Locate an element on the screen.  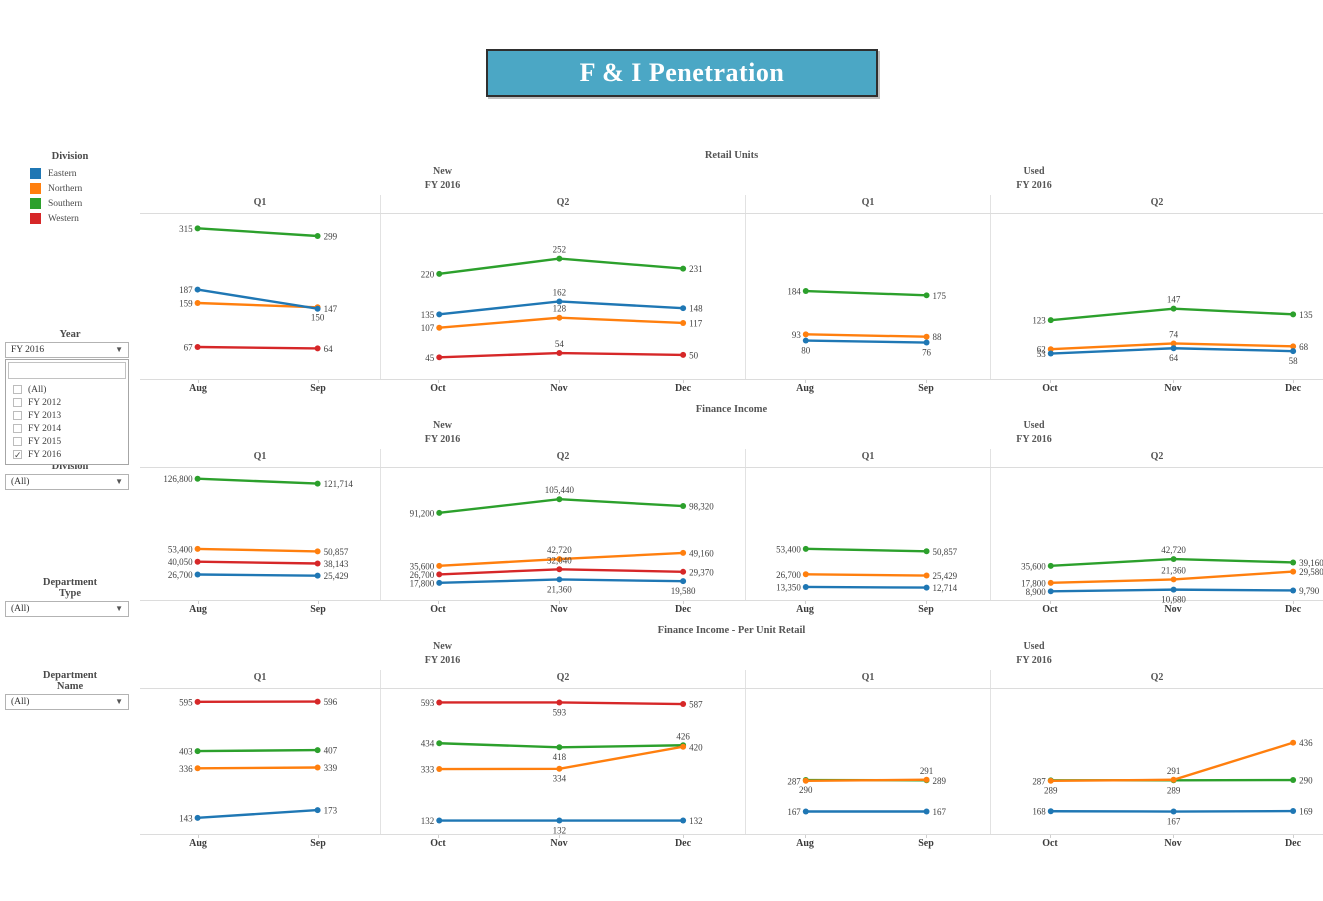
svg-text: 291 is located at coordinates (1173, 771).